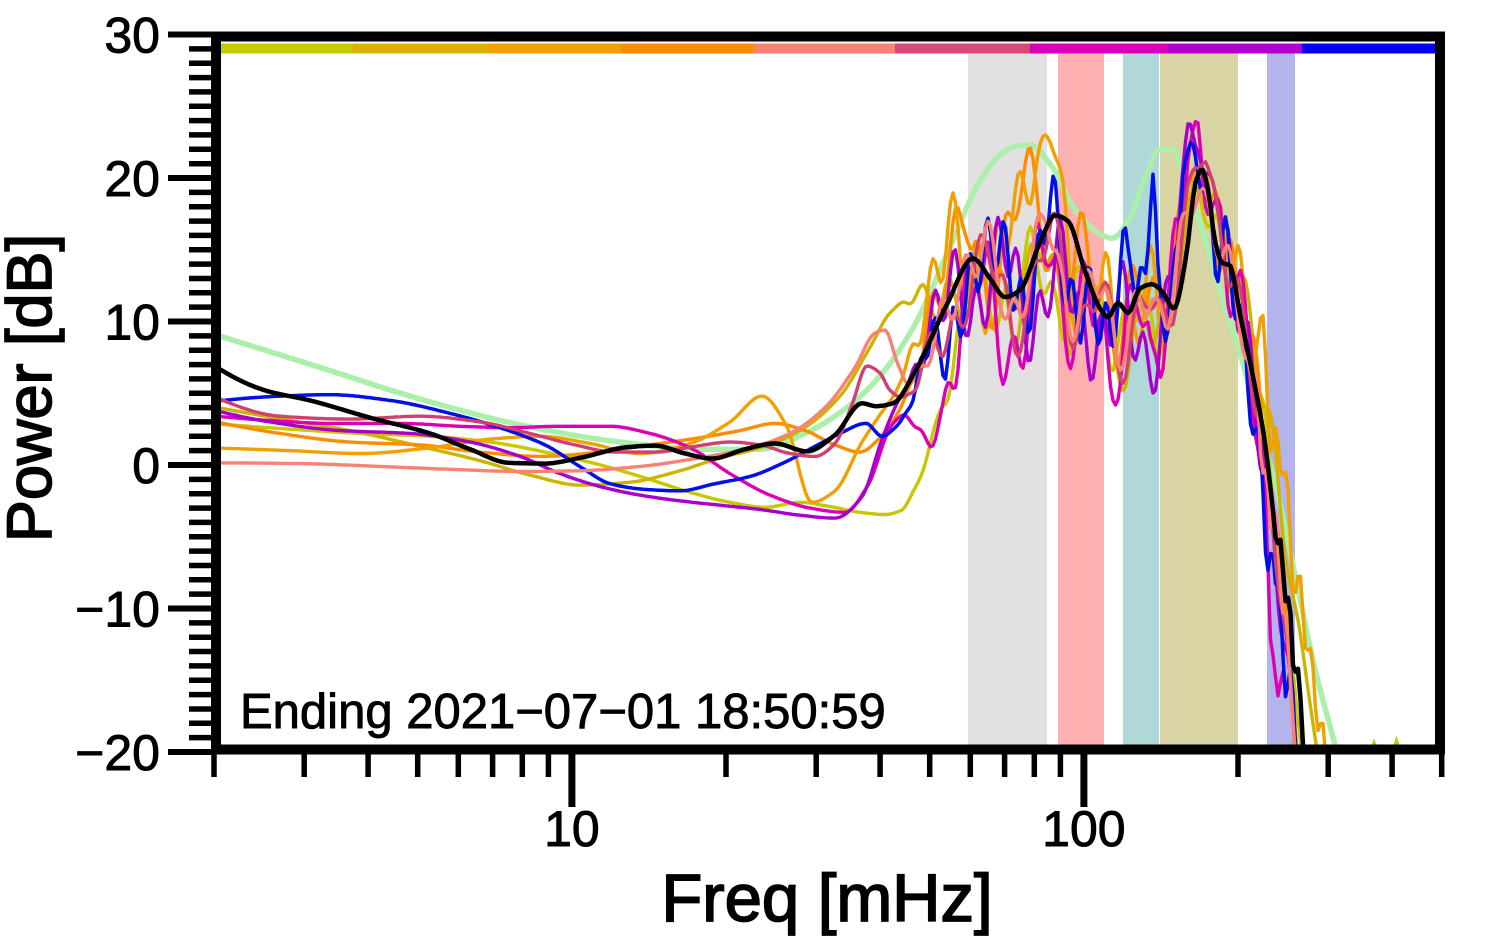 The image size is (1494, 952). What do you see at coordinates (117, 609) in the screenshot?
I see `svg-text: −10` at bounding box center [117, 609].